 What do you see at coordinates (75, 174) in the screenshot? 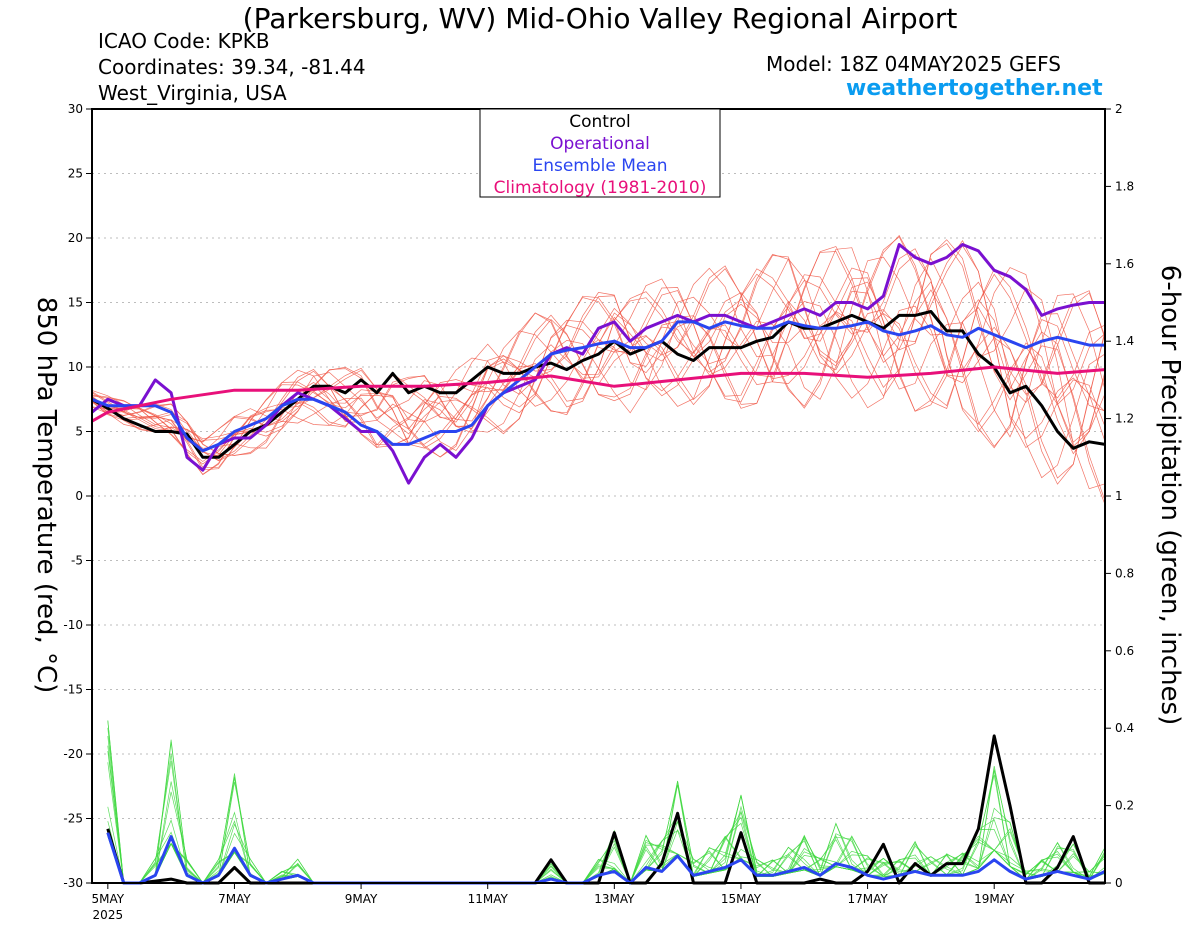
I see `y-tick-label: 25` at bounding box center [75, 174].